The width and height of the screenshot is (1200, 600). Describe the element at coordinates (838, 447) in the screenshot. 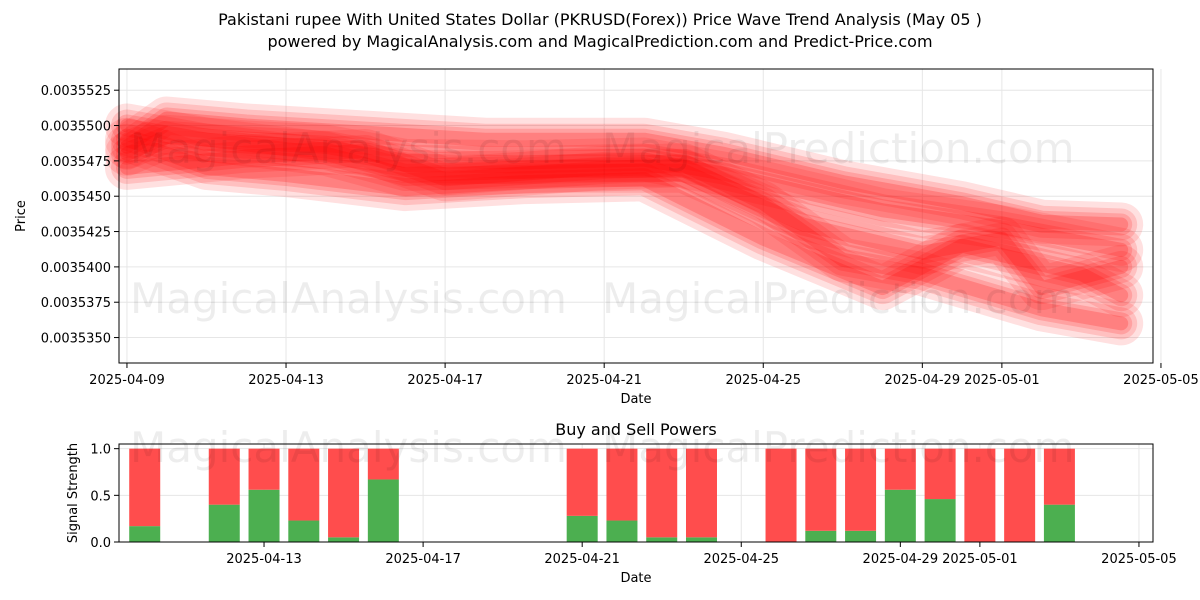

I see `watermark-prediction-3: MagicalPrediction.com` at that location.